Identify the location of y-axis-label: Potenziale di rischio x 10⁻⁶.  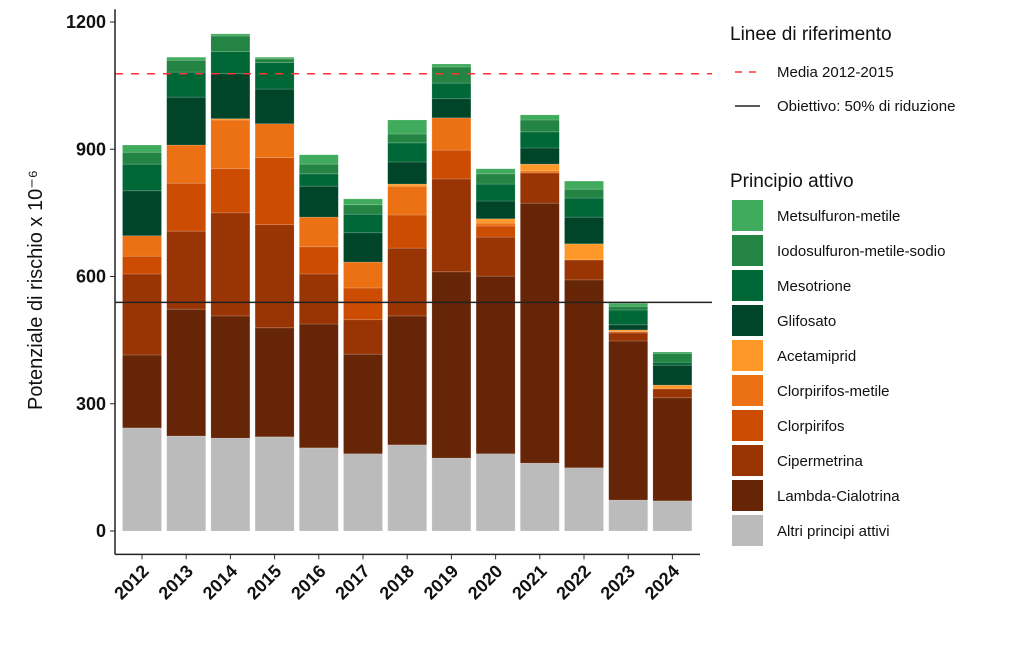
(36, 290).